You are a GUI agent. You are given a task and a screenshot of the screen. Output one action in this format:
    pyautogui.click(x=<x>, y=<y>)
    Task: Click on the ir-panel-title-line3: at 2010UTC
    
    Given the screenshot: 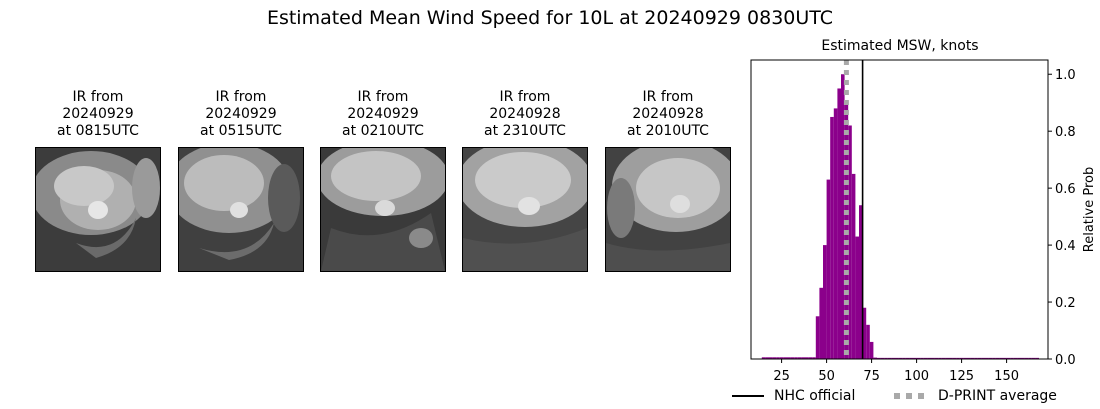 What is the action you would take?
    pyautogui.click(x=668, y=131)
    